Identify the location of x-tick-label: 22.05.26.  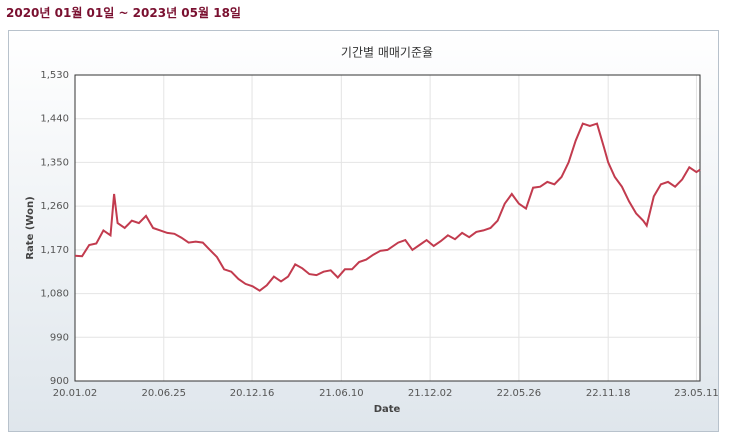
(519, 393).